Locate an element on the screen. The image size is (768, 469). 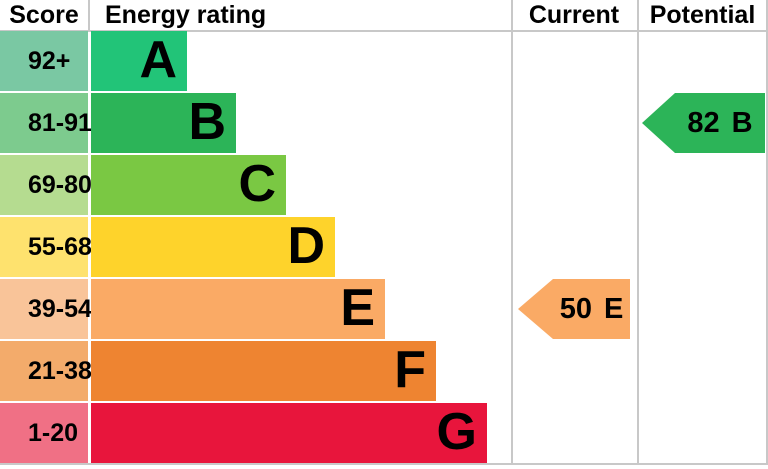
potential-band-letter: B is located at coordinates (742, 123).